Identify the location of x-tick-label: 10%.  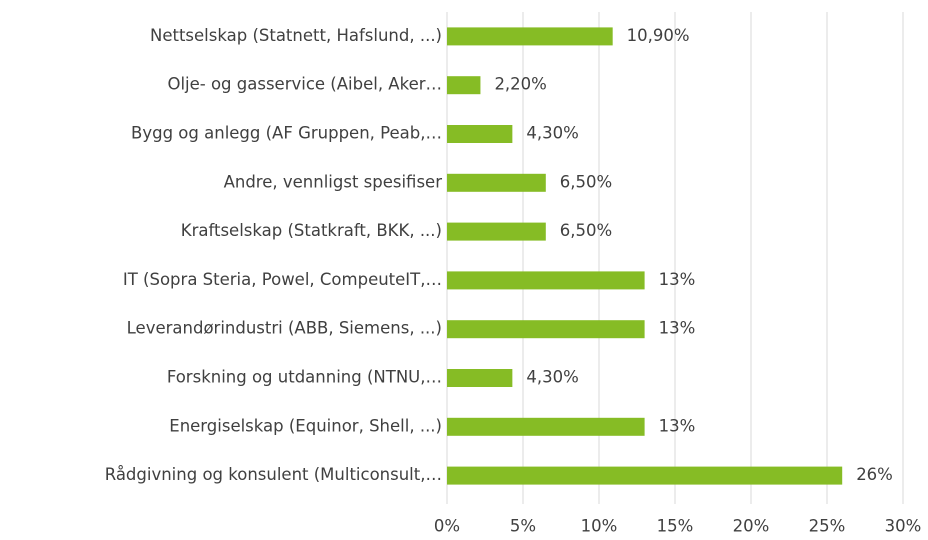
(599, 526).